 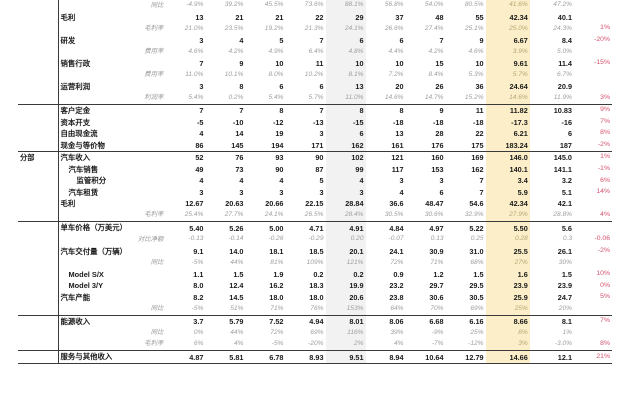 What do you see at coordinates (157, 332) in the screenshot?
I see `row-sublabel: 同比` at bounding box center [157, 332].